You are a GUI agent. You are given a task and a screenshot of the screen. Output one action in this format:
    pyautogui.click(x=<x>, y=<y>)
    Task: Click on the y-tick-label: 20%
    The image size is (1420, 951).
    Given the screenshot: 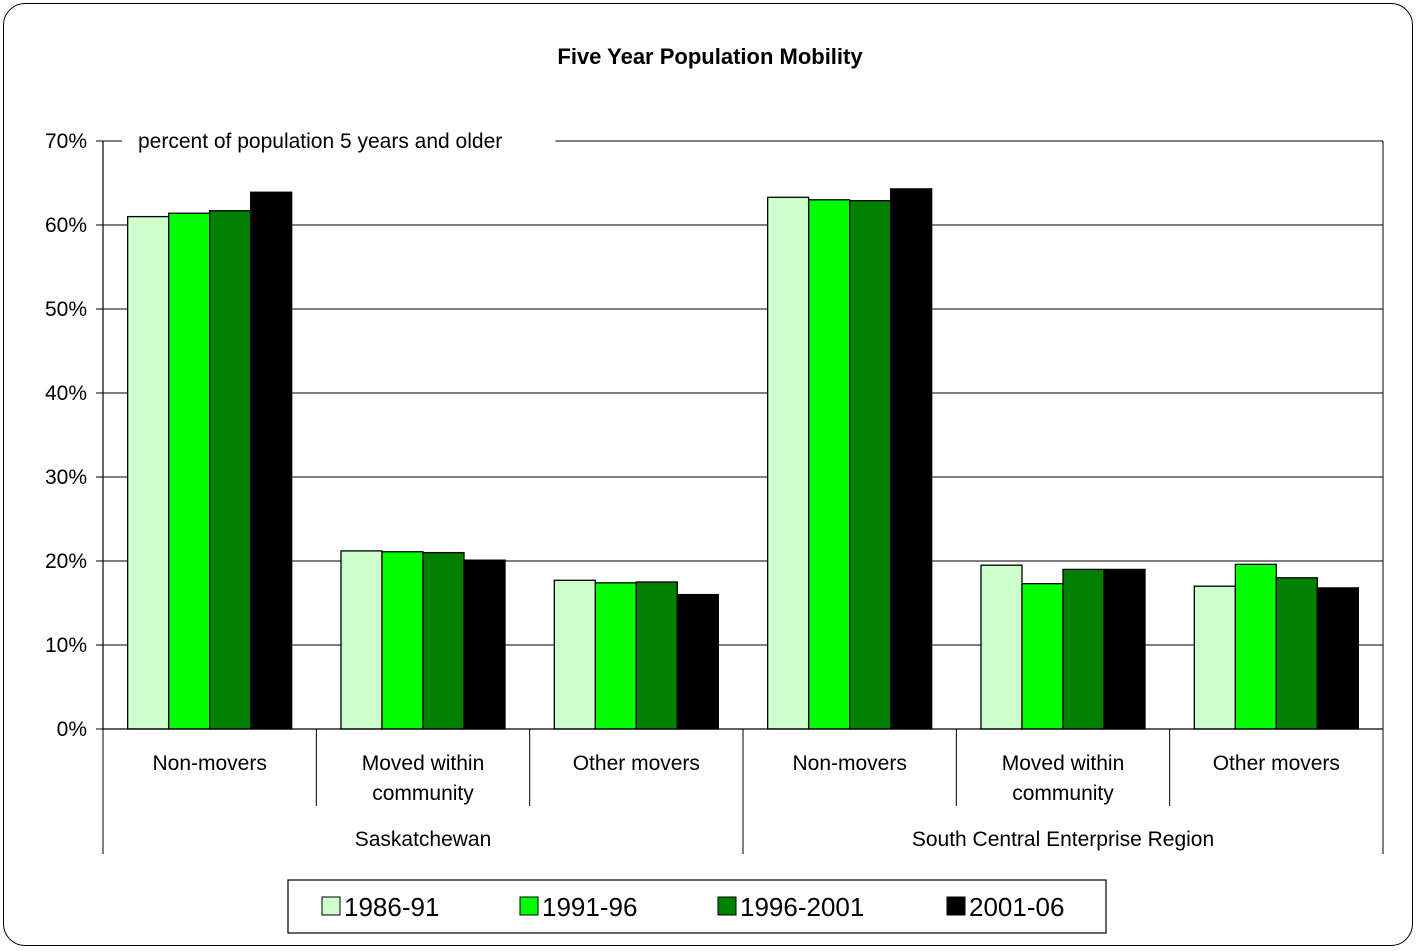 What is the action you would take?
    pyautogui.click(x=66, y=561)
    